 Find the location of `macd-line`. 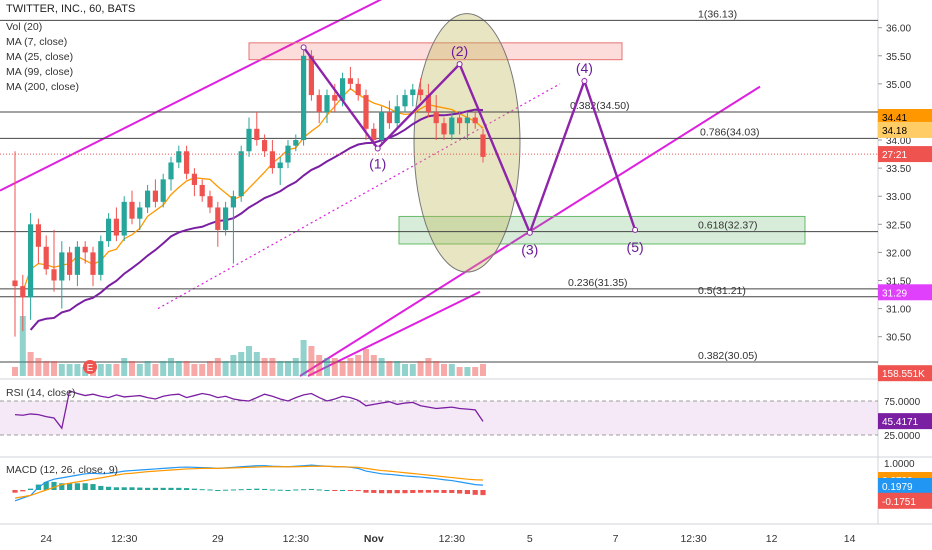

macd-line is located at coordinates (249, 483).